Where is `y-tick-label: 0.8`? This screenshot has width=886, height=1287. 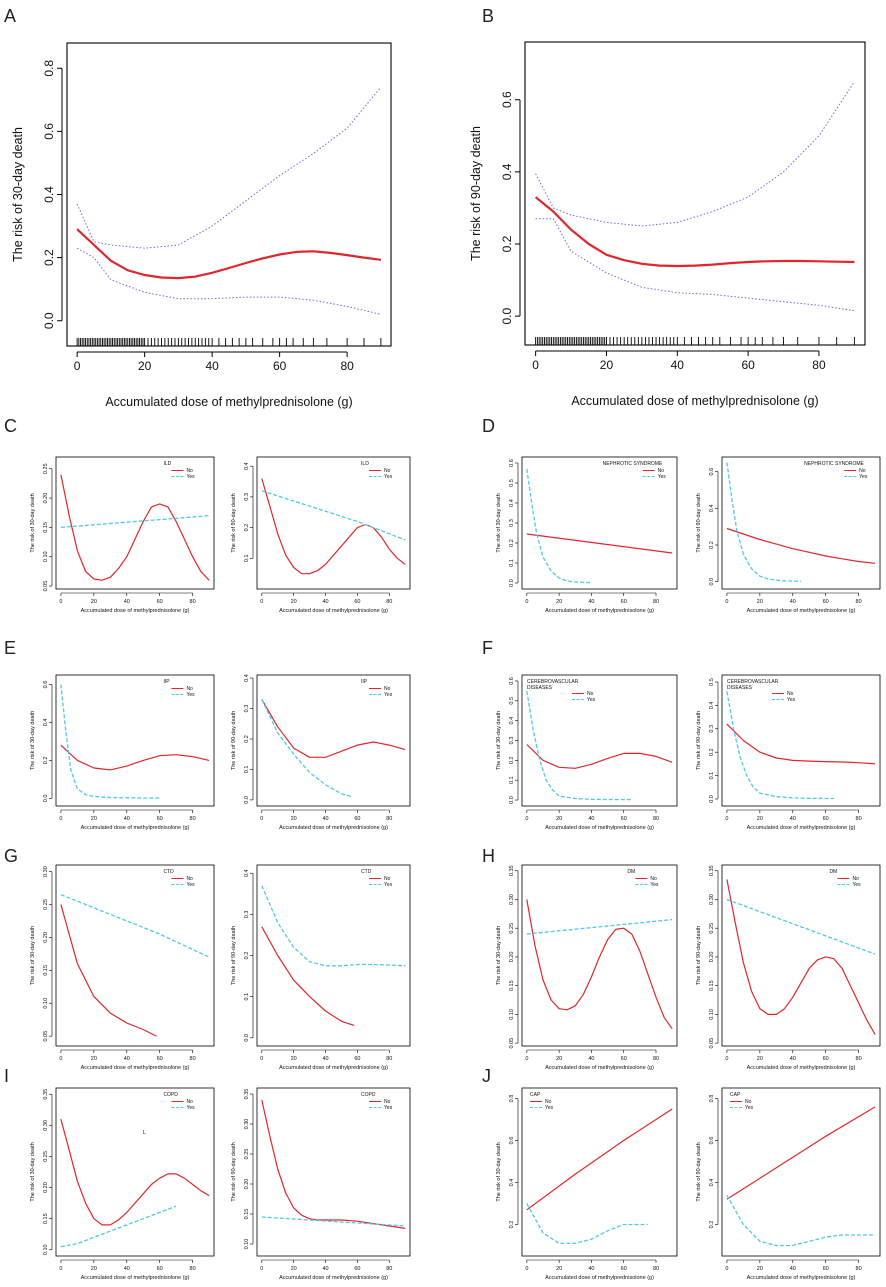
y-tick-label: 0.8 is located at coordinates (49, 68).